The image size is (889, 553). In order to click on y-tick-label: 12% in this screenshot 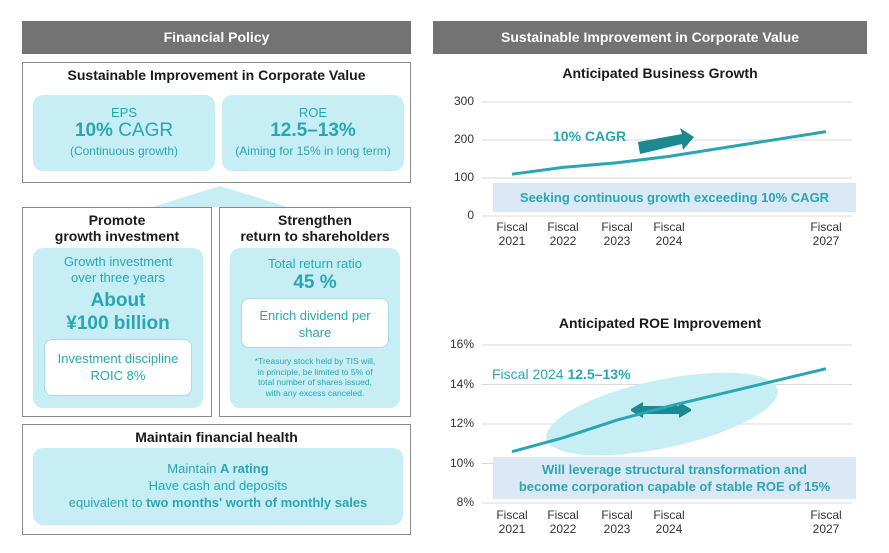, I will do `click(461, 423)`.